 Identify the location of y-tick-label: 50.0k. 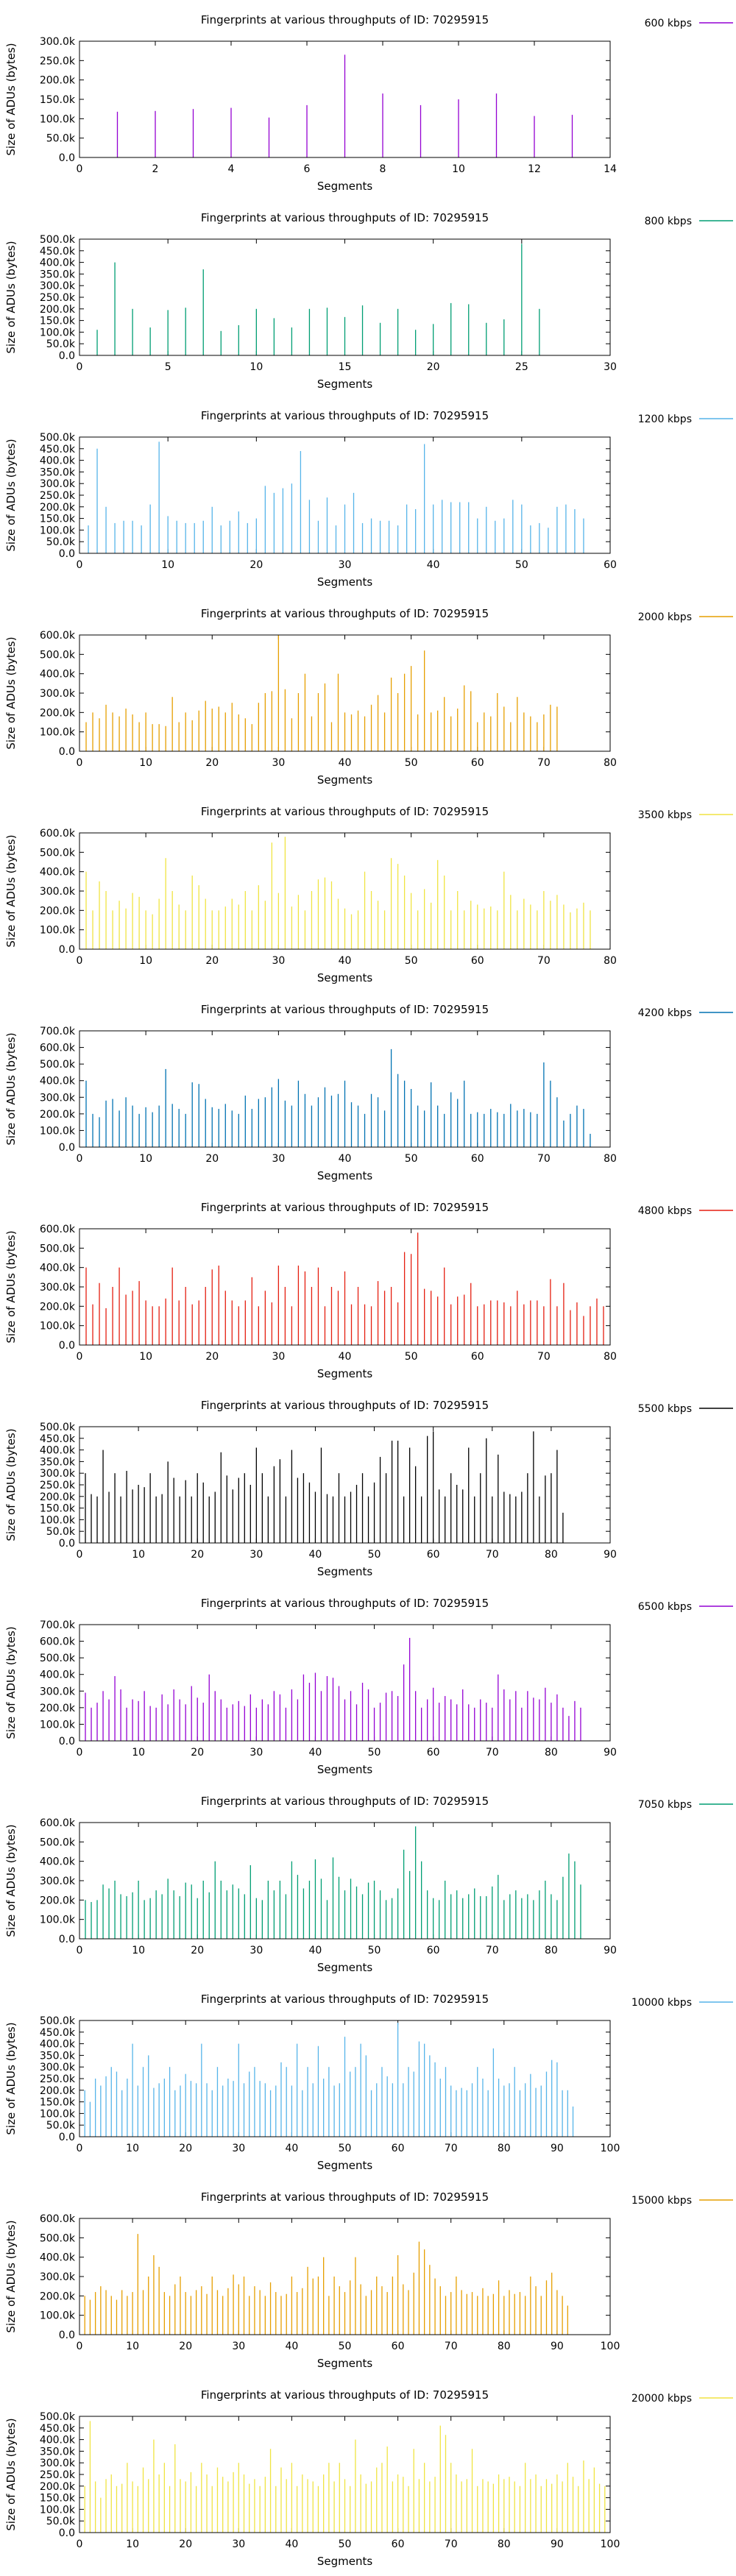
(61, 2521).